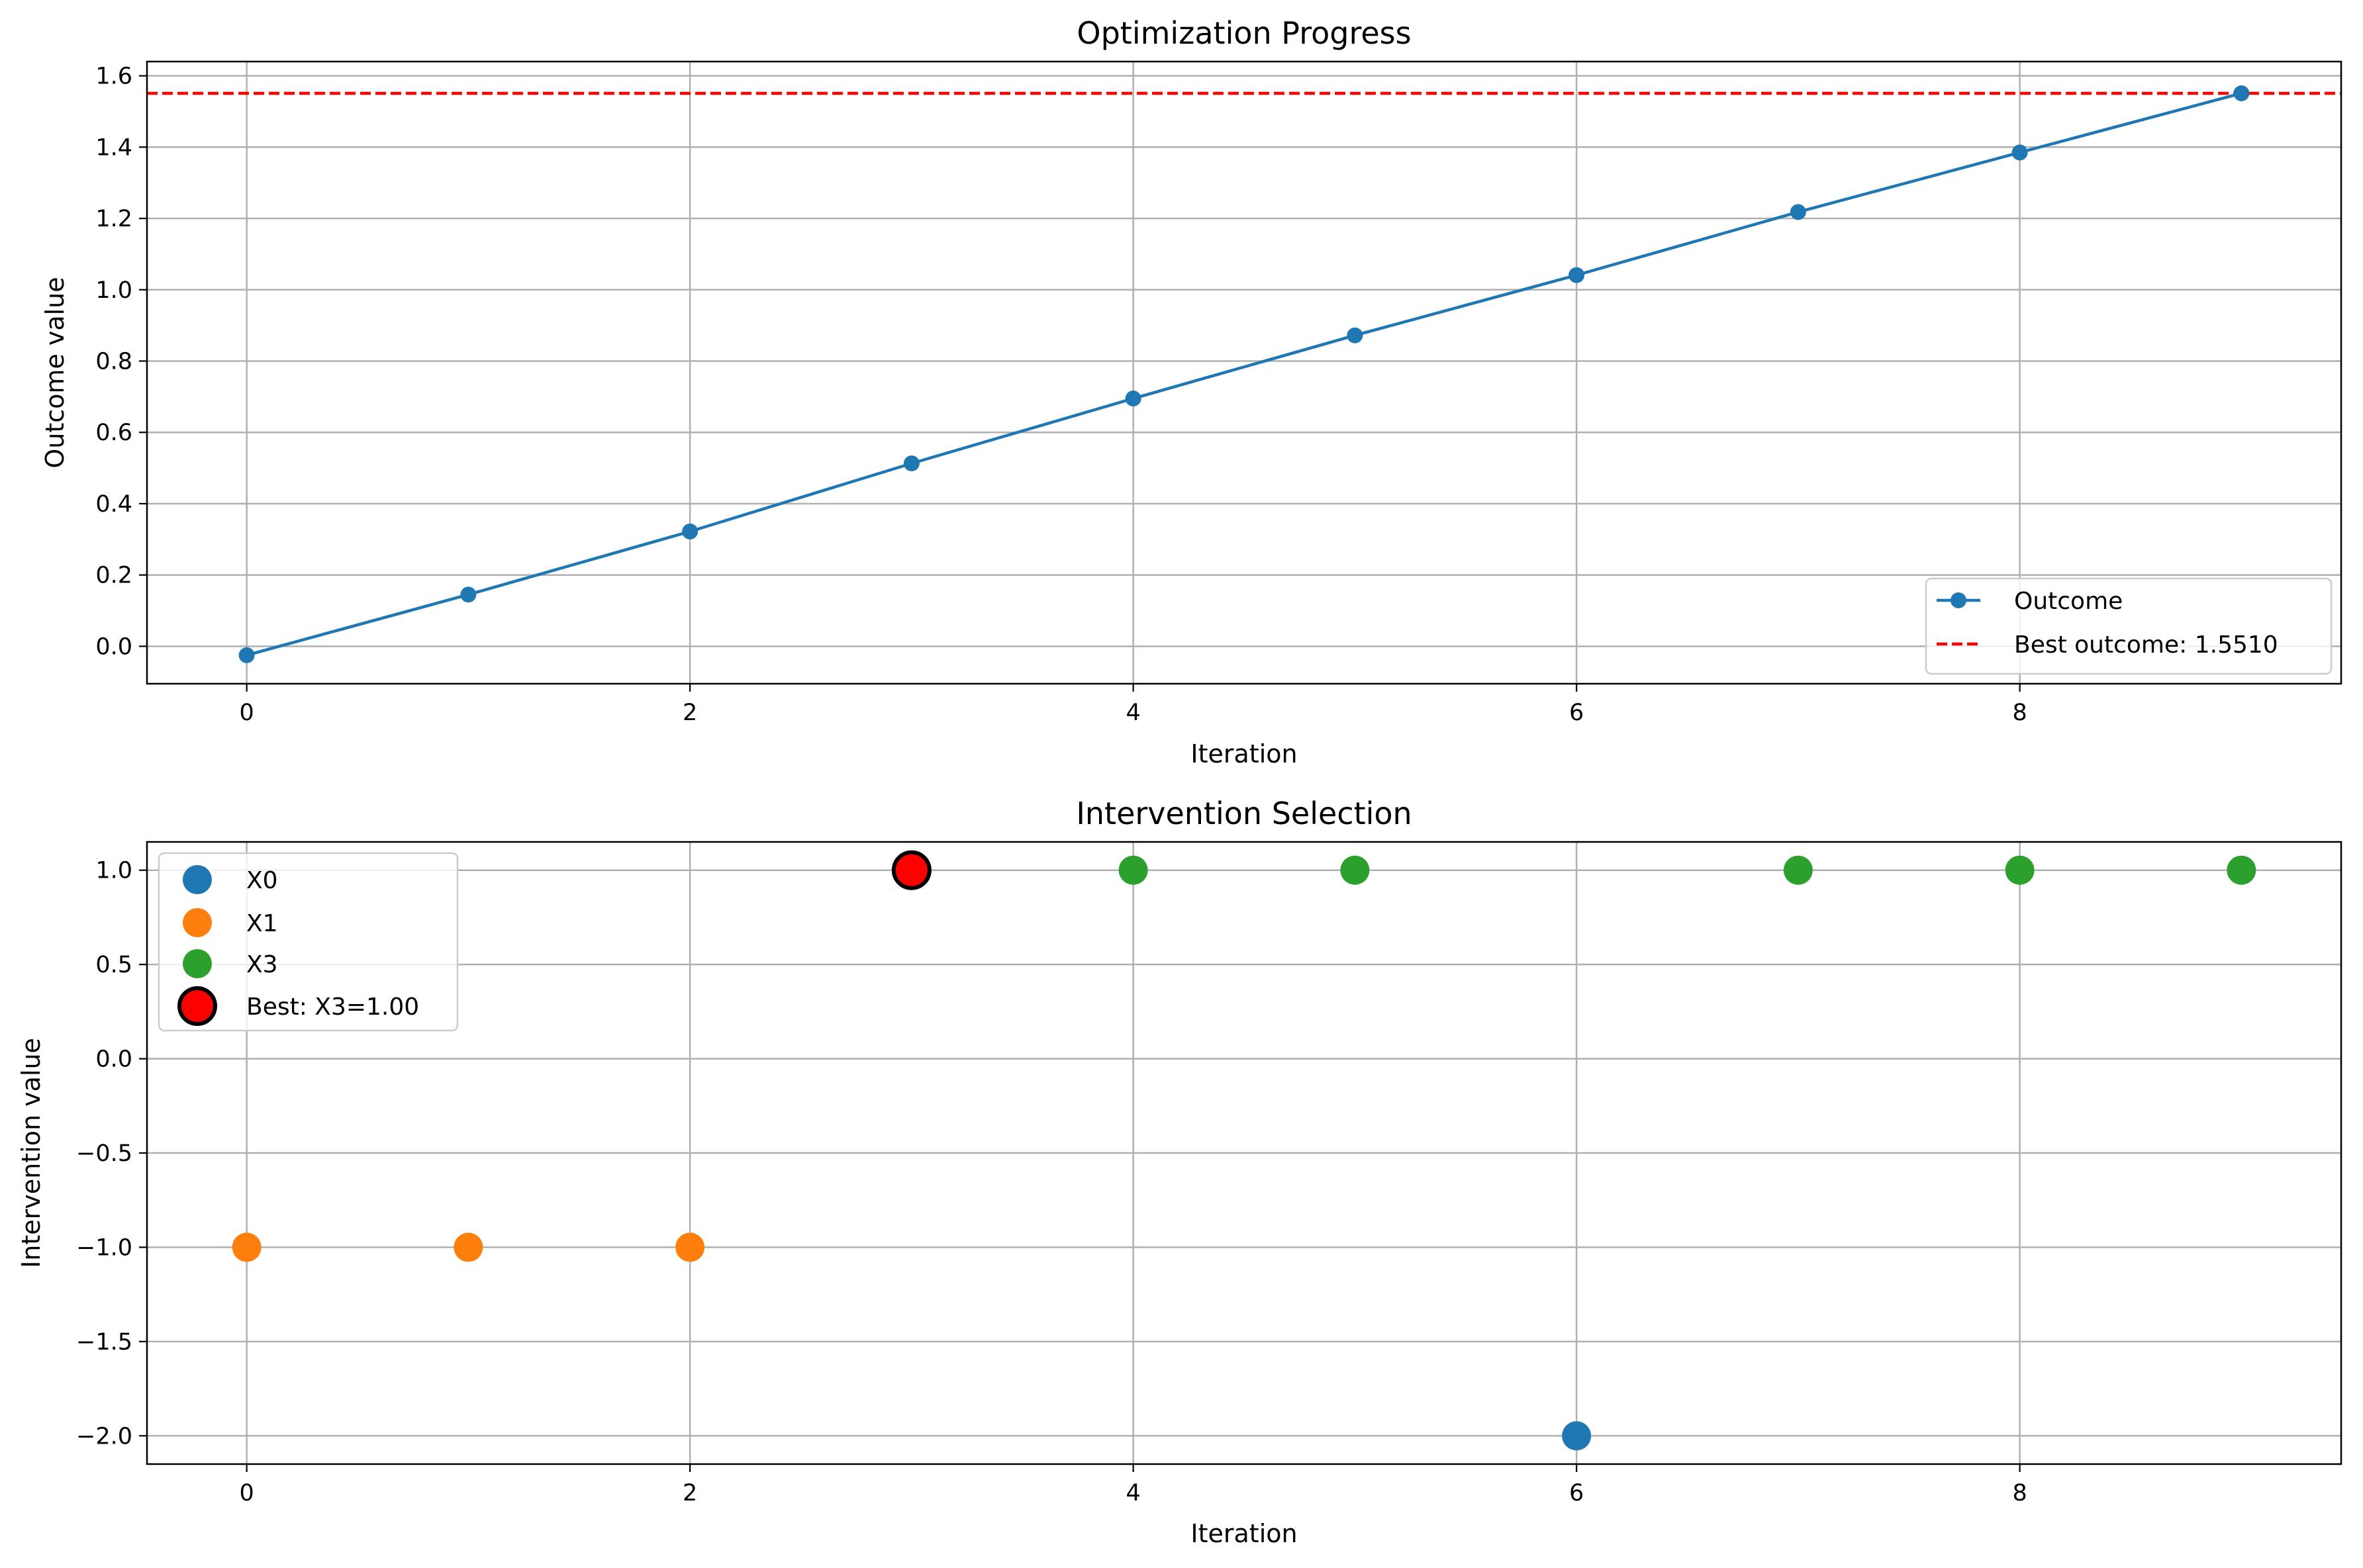  Describe the element at coordinates (113, 576) in the screenshot. I see `y-tick-label: 0.2` at that location.